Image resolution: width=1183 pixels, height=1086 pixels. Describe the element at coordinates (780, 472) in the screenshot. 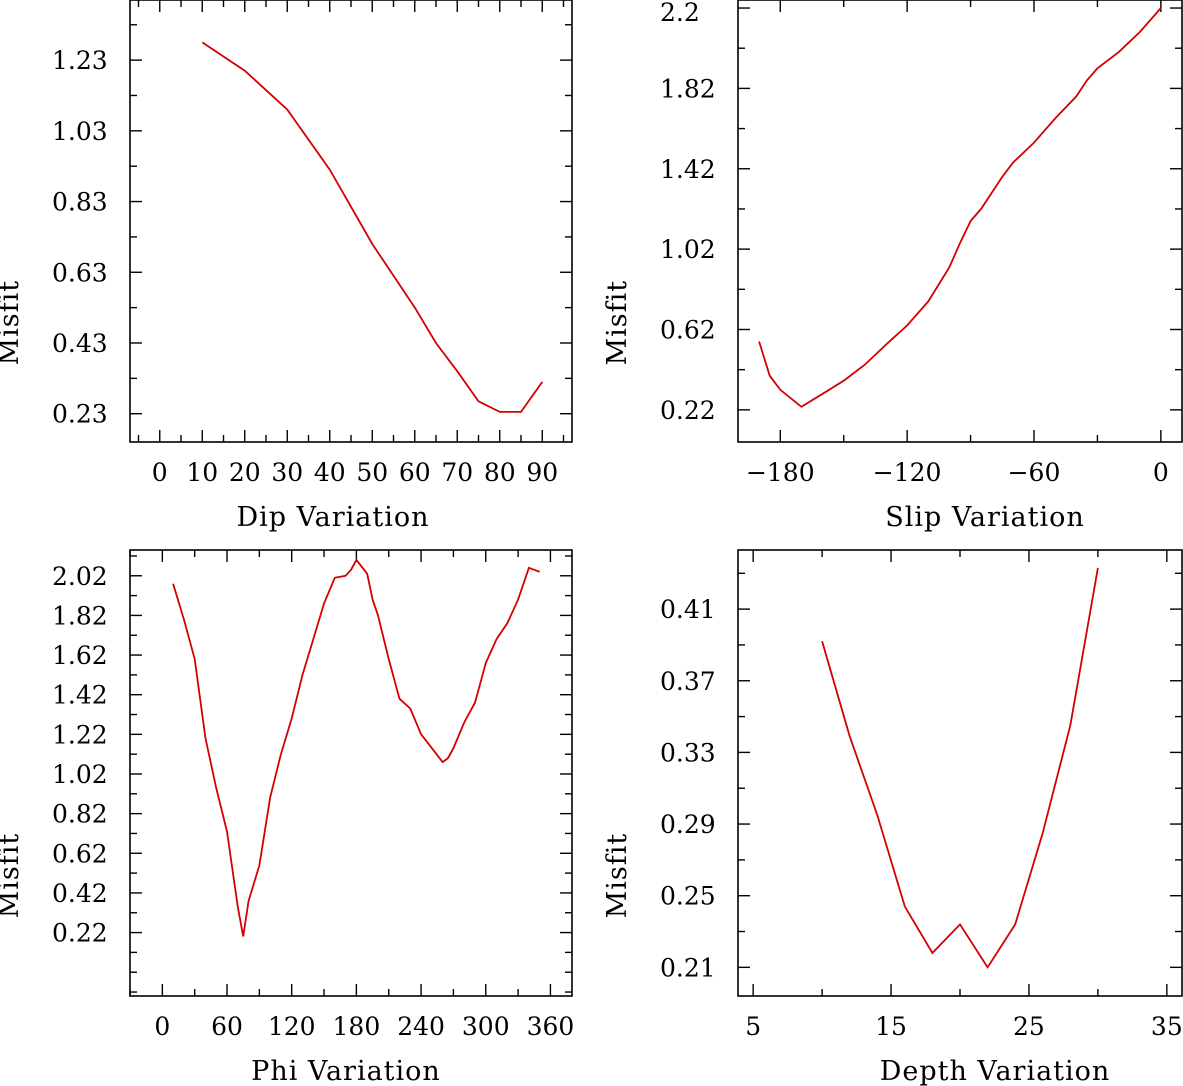

I see `x-tick-label: −180` at that location.